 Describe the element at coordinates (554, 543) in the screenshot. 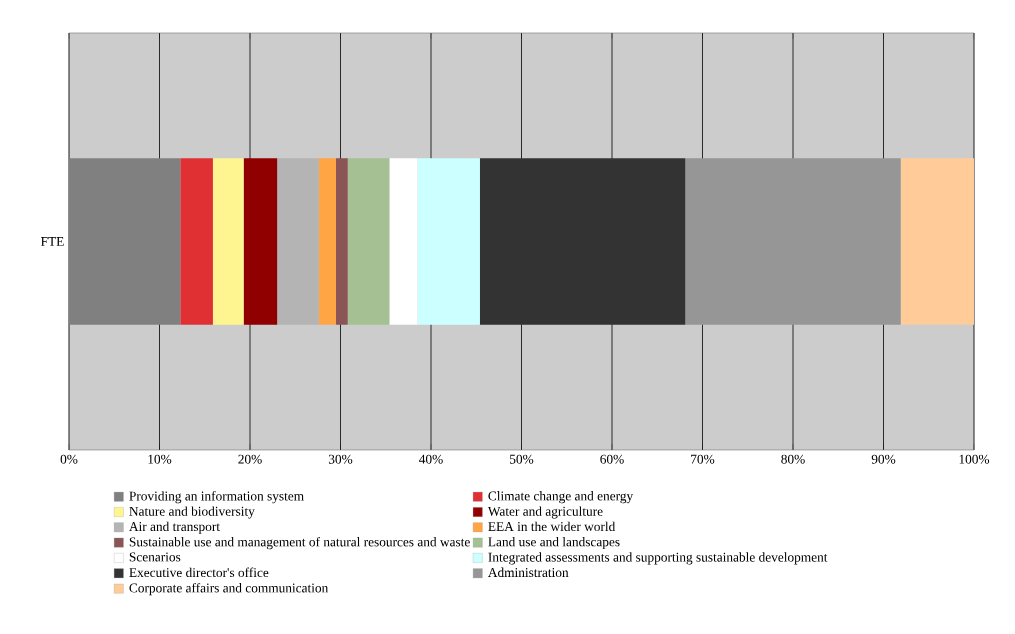

I see `legend-label: Land use and landscapes` at that location.